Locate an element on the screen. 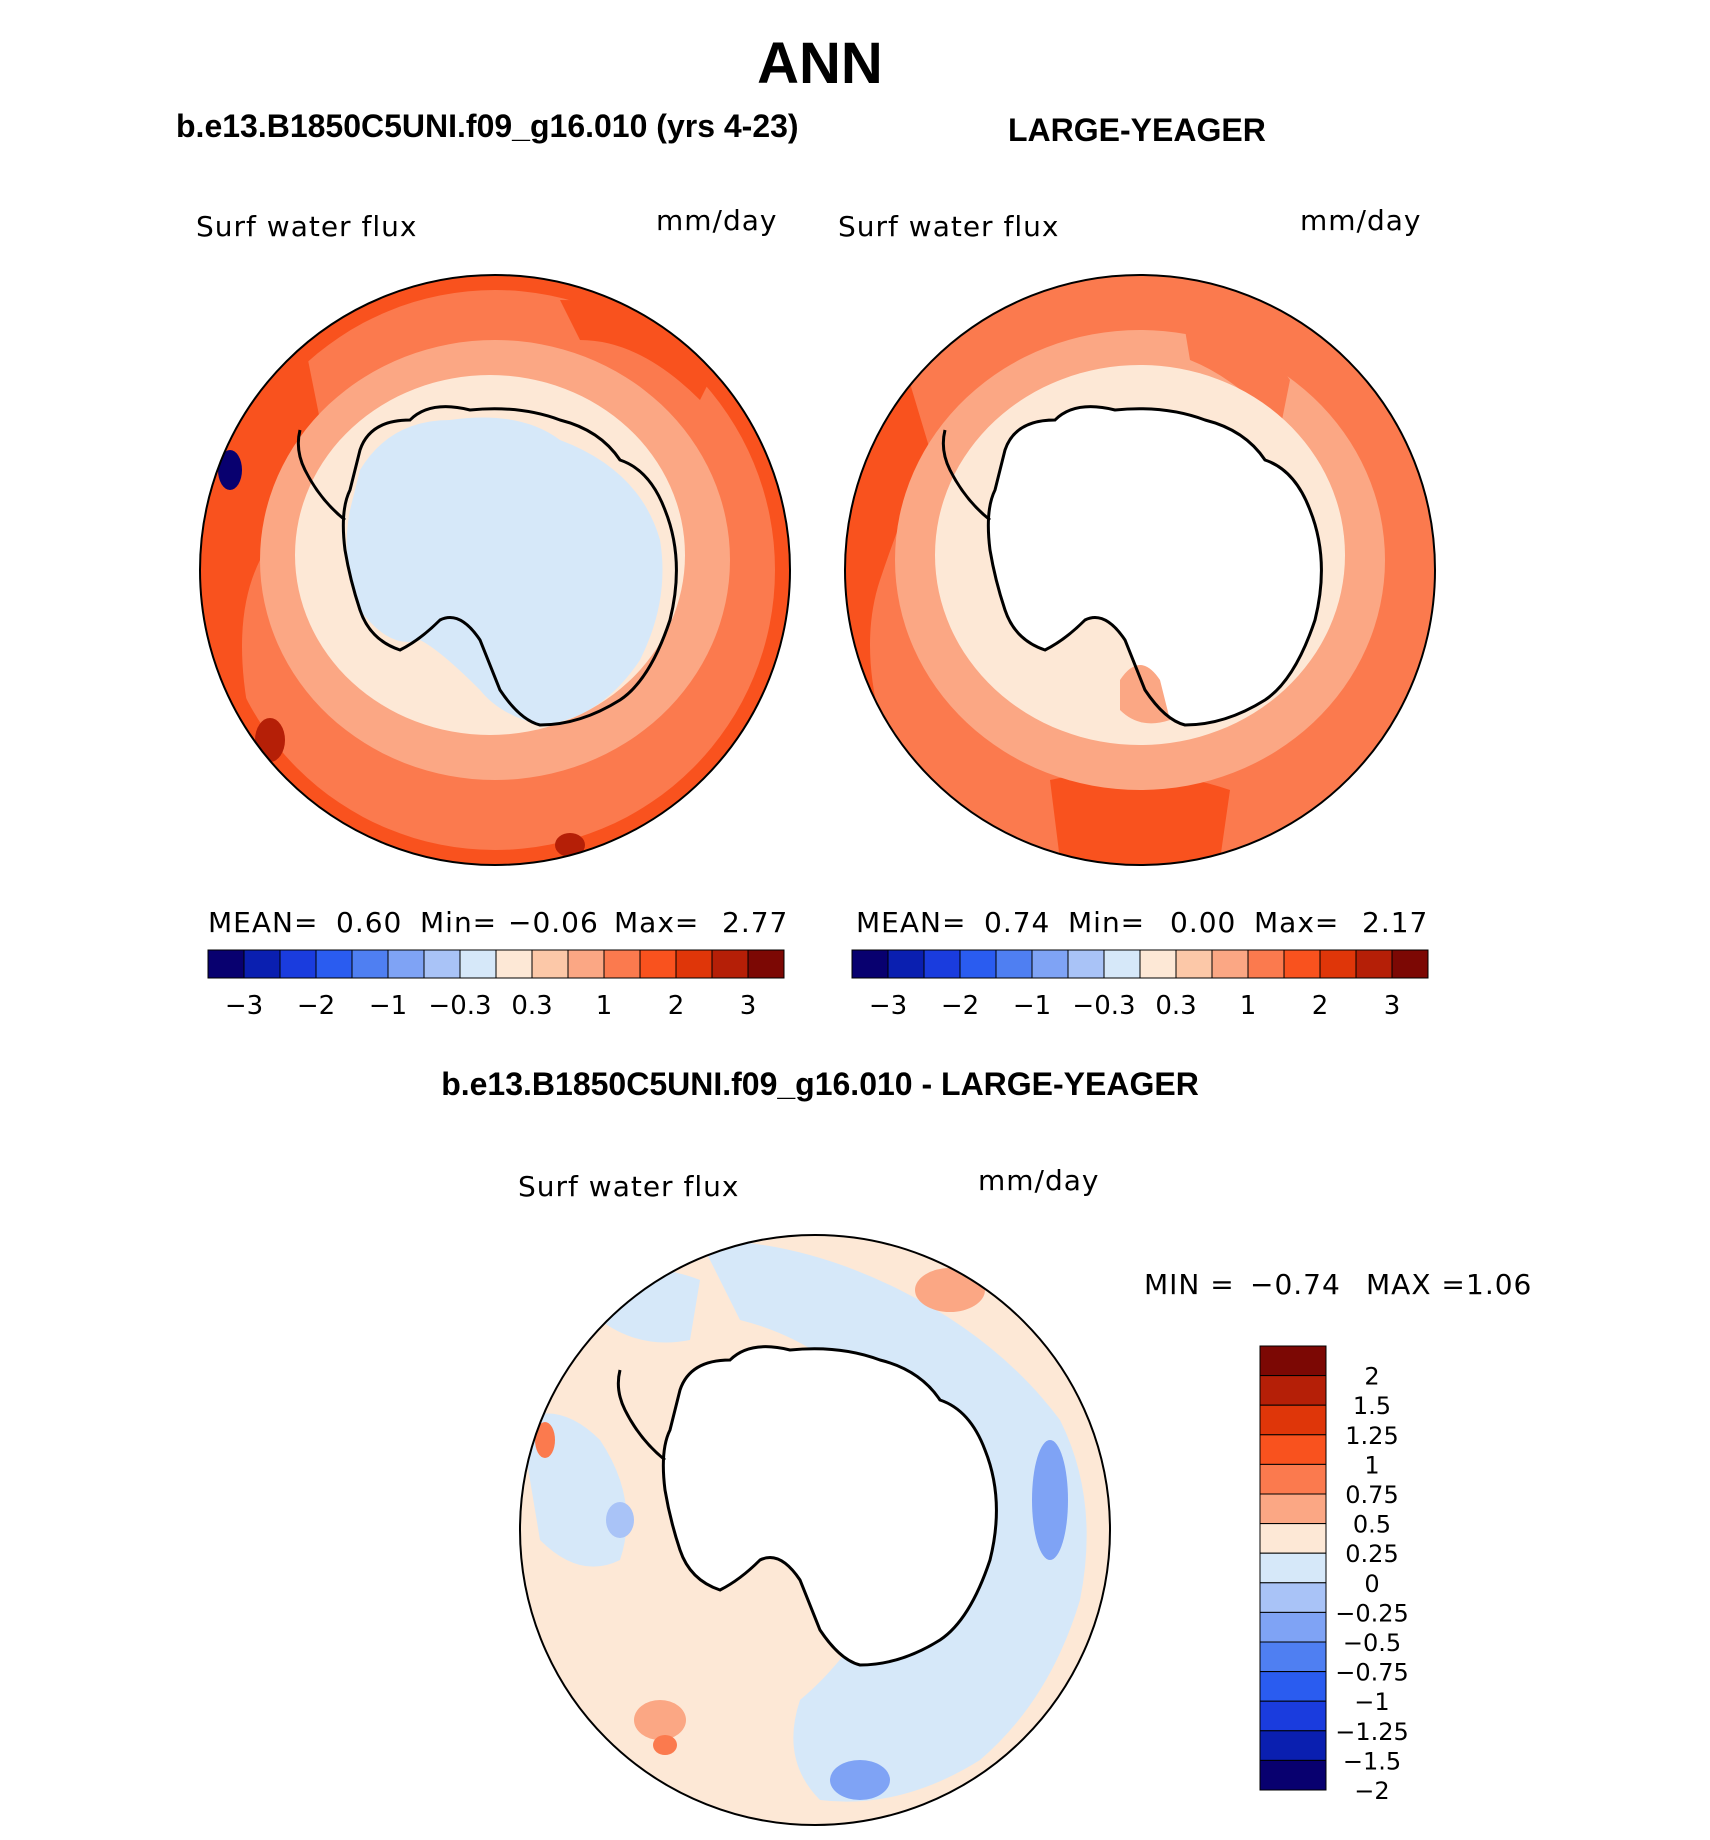 This screenshot has height=1840, width=1710. right-colorbar-tick-label: −3 is located at coordinates (888, 1006).